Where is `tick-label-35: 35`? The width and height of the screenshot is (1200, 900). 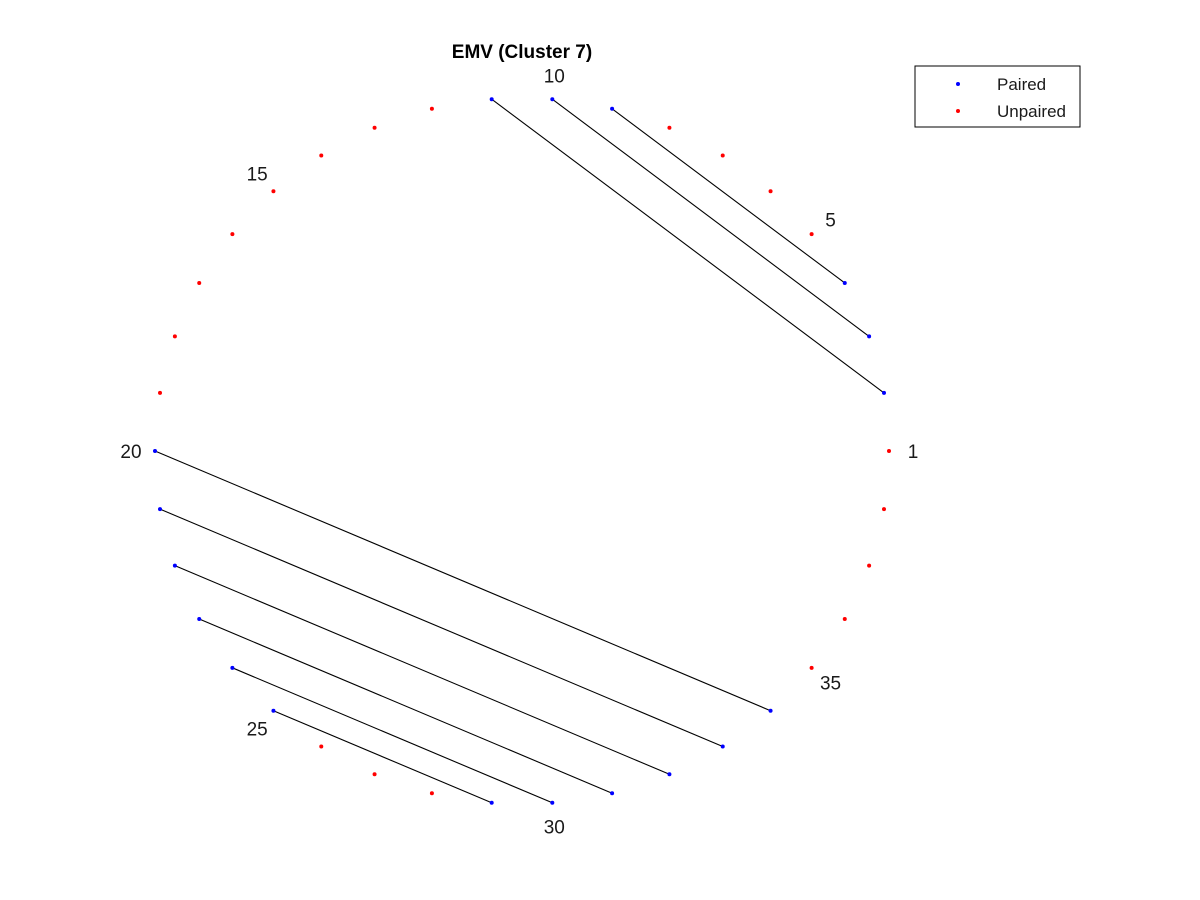 tick-label-35: 35 is located at coordinates (830, 684).